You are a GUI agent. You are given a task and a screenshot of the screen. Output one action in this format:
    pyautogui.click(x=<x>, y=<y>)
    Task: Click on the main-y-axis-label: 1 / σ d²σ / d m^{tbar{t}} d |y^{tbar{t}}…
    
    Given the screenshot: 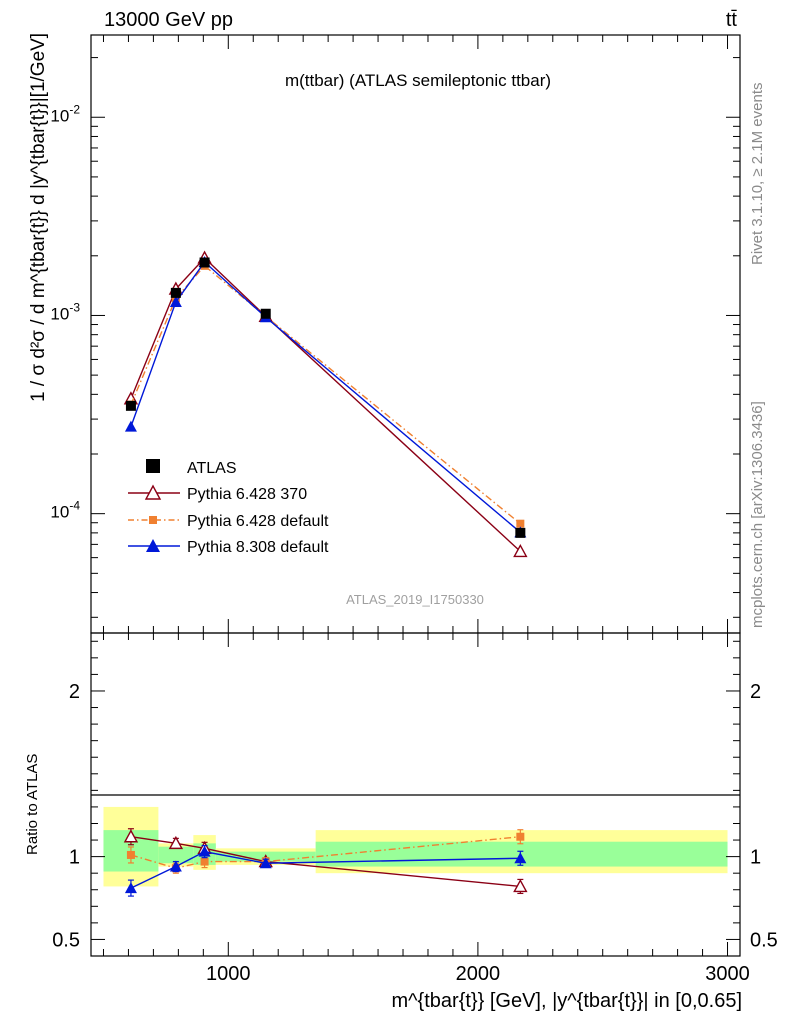 What is the action you would take?
    pyautogui.click(x=38, y=217)
    